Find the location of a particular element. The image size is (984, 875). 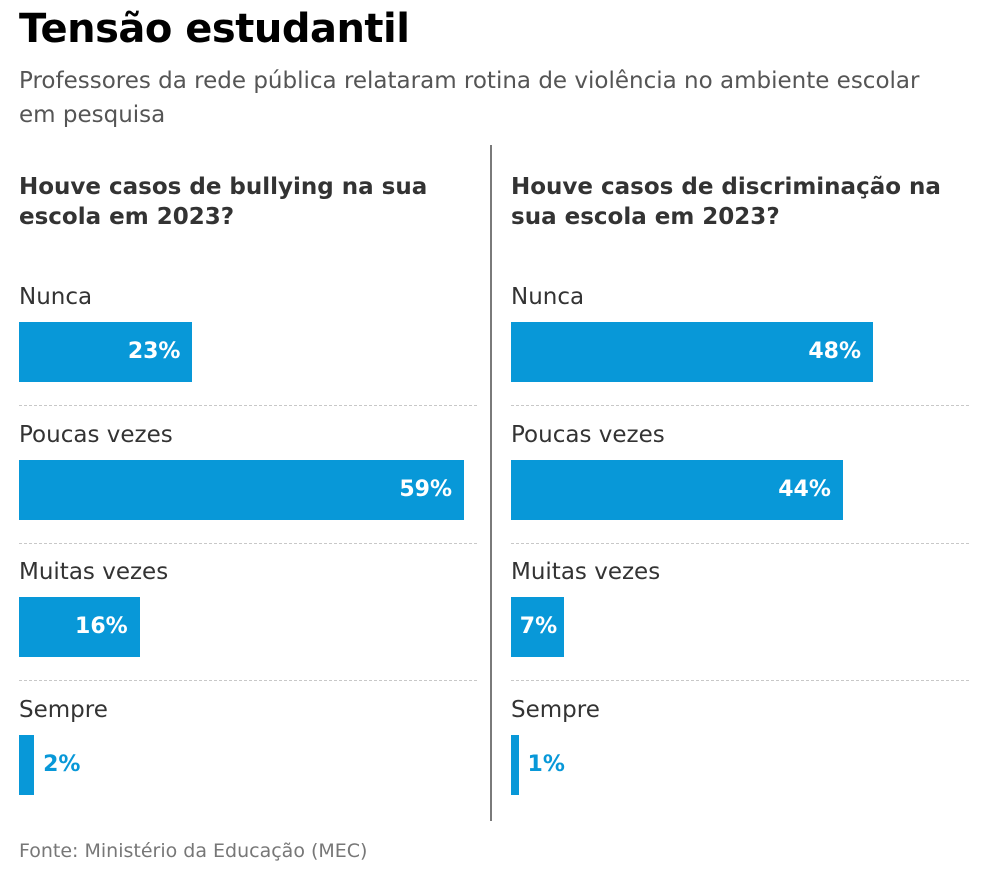

value-label-muitas-vezes: 7% is located at coordinates (538, 626).